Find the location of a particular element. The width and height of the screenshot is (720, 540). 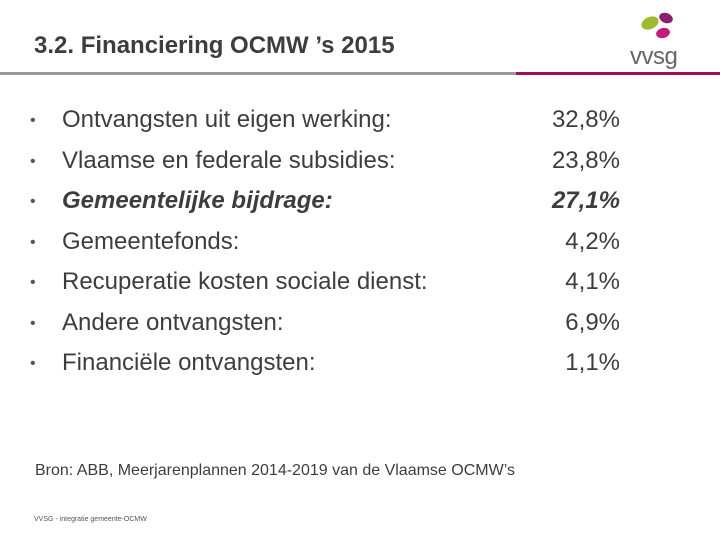

list-item: • Vlaamse en federale subsidies: 23,8% is located at coordinates (330, 164).